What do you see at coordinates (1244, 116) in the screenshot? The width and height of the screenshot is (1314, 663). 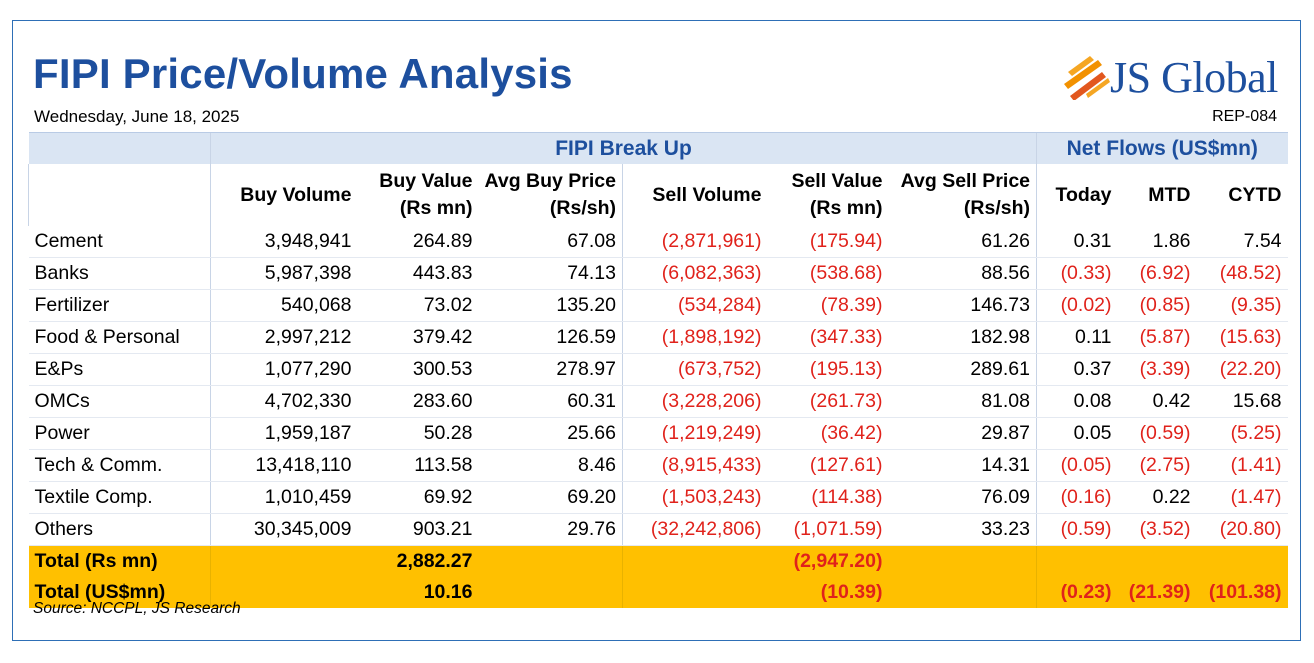 I see `report-id: REP-084` at bounding box center [1244, 116].